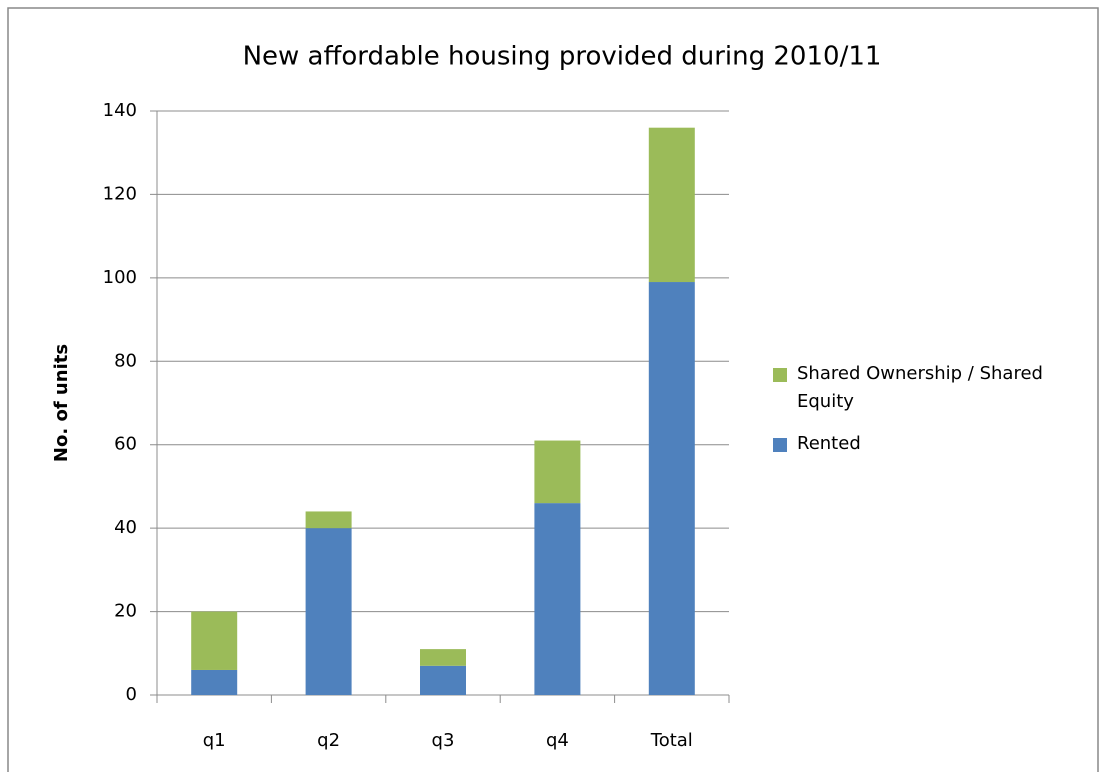  Describe the element at coordinates (557, 740) in the screenshot. I see `x-tick-label: q4` at that location.